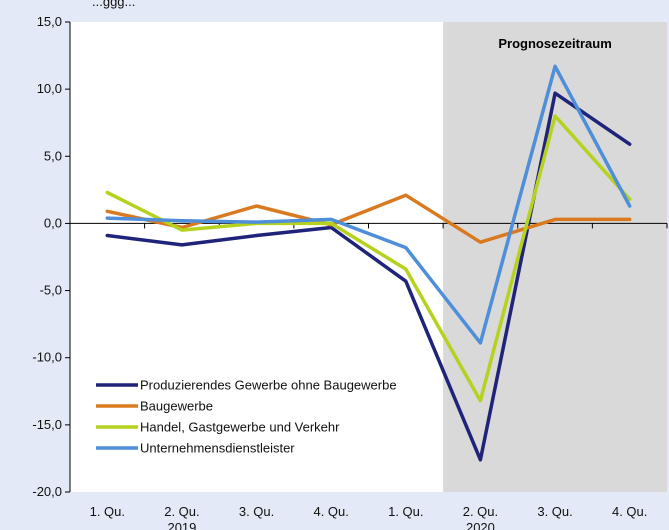 The width and height of the screenshot is (669, 530). What do you see at coordinates (217, 448) in the screenshot?
I see `legend-label: Unternehmensdienstleister` at bounding box center [217, 448].